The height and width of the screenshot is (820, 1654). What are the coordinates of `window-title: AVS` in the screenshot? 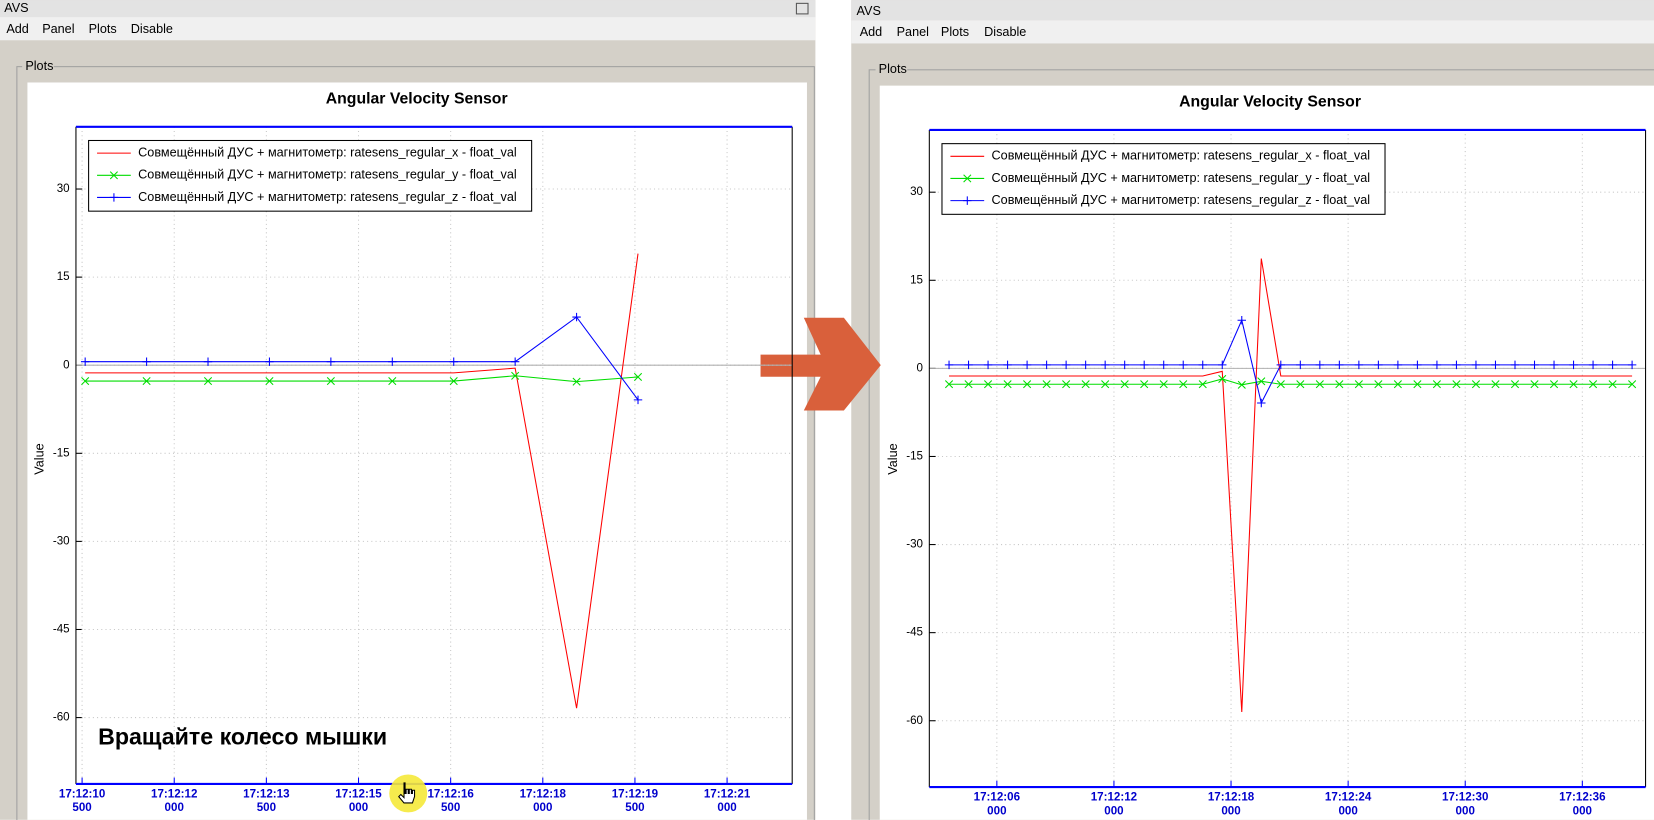 It's located at (16, 8).